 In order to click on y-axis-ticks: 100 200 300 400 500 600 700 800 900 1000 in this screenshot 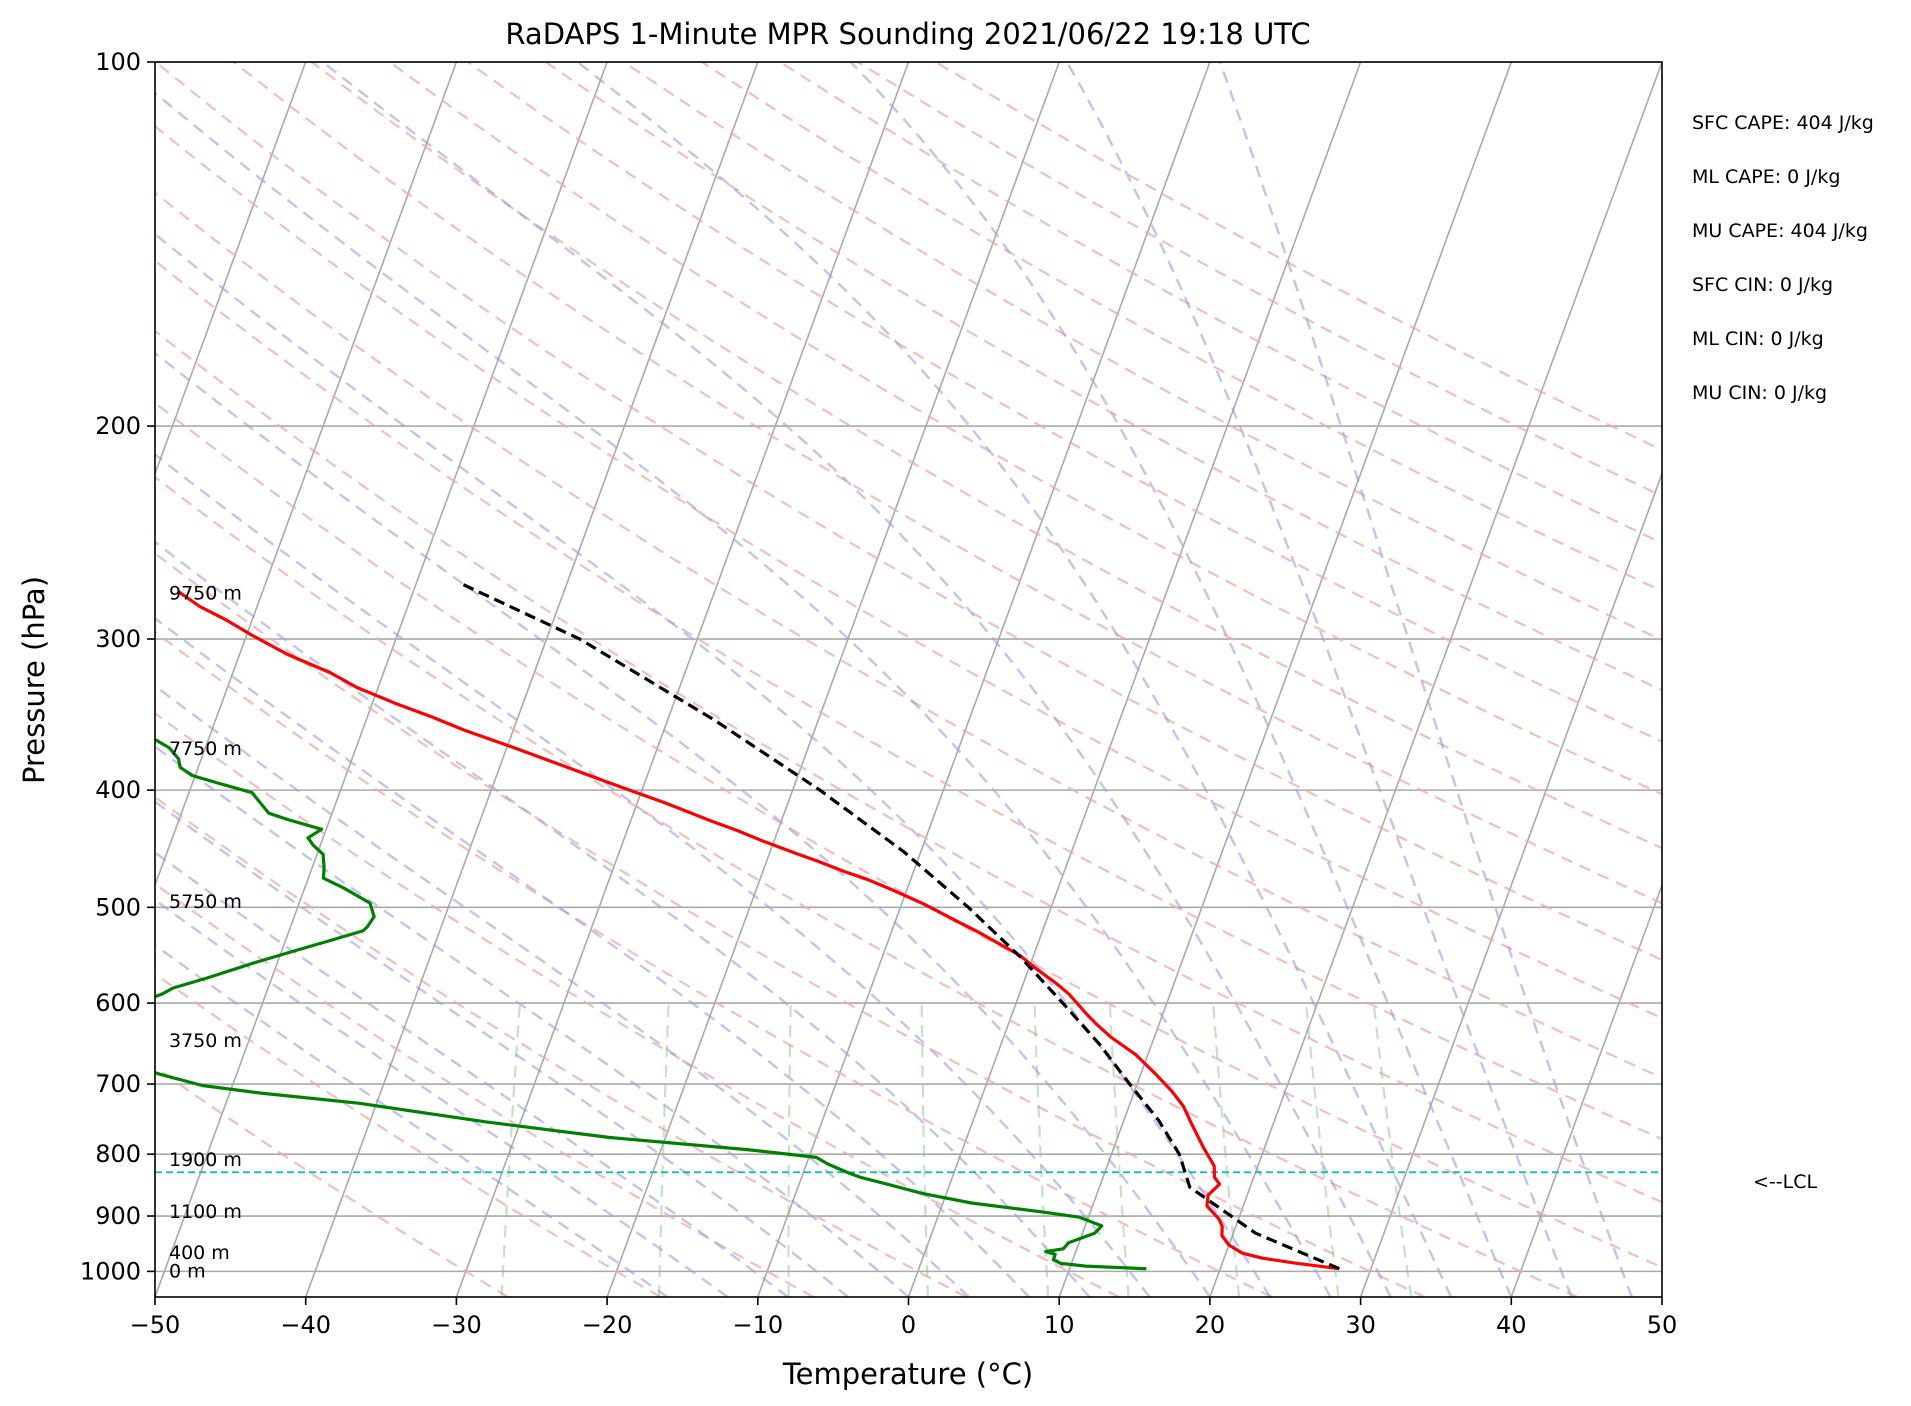, I will do `click(117, 666)`.